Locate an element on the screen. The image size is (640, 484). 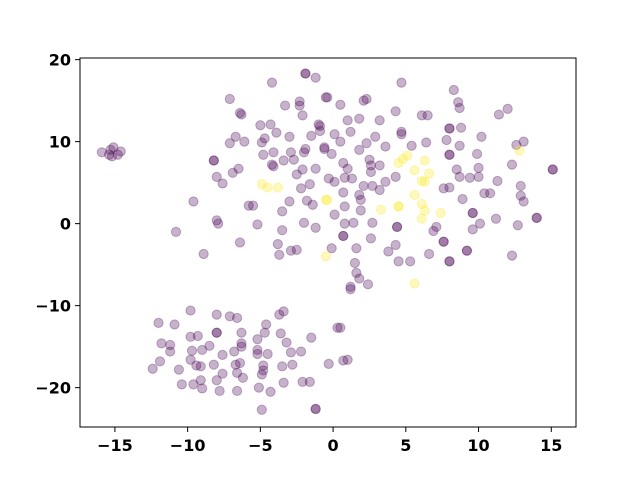
x-tick-label: 15 is located at coordinates (551, 445).